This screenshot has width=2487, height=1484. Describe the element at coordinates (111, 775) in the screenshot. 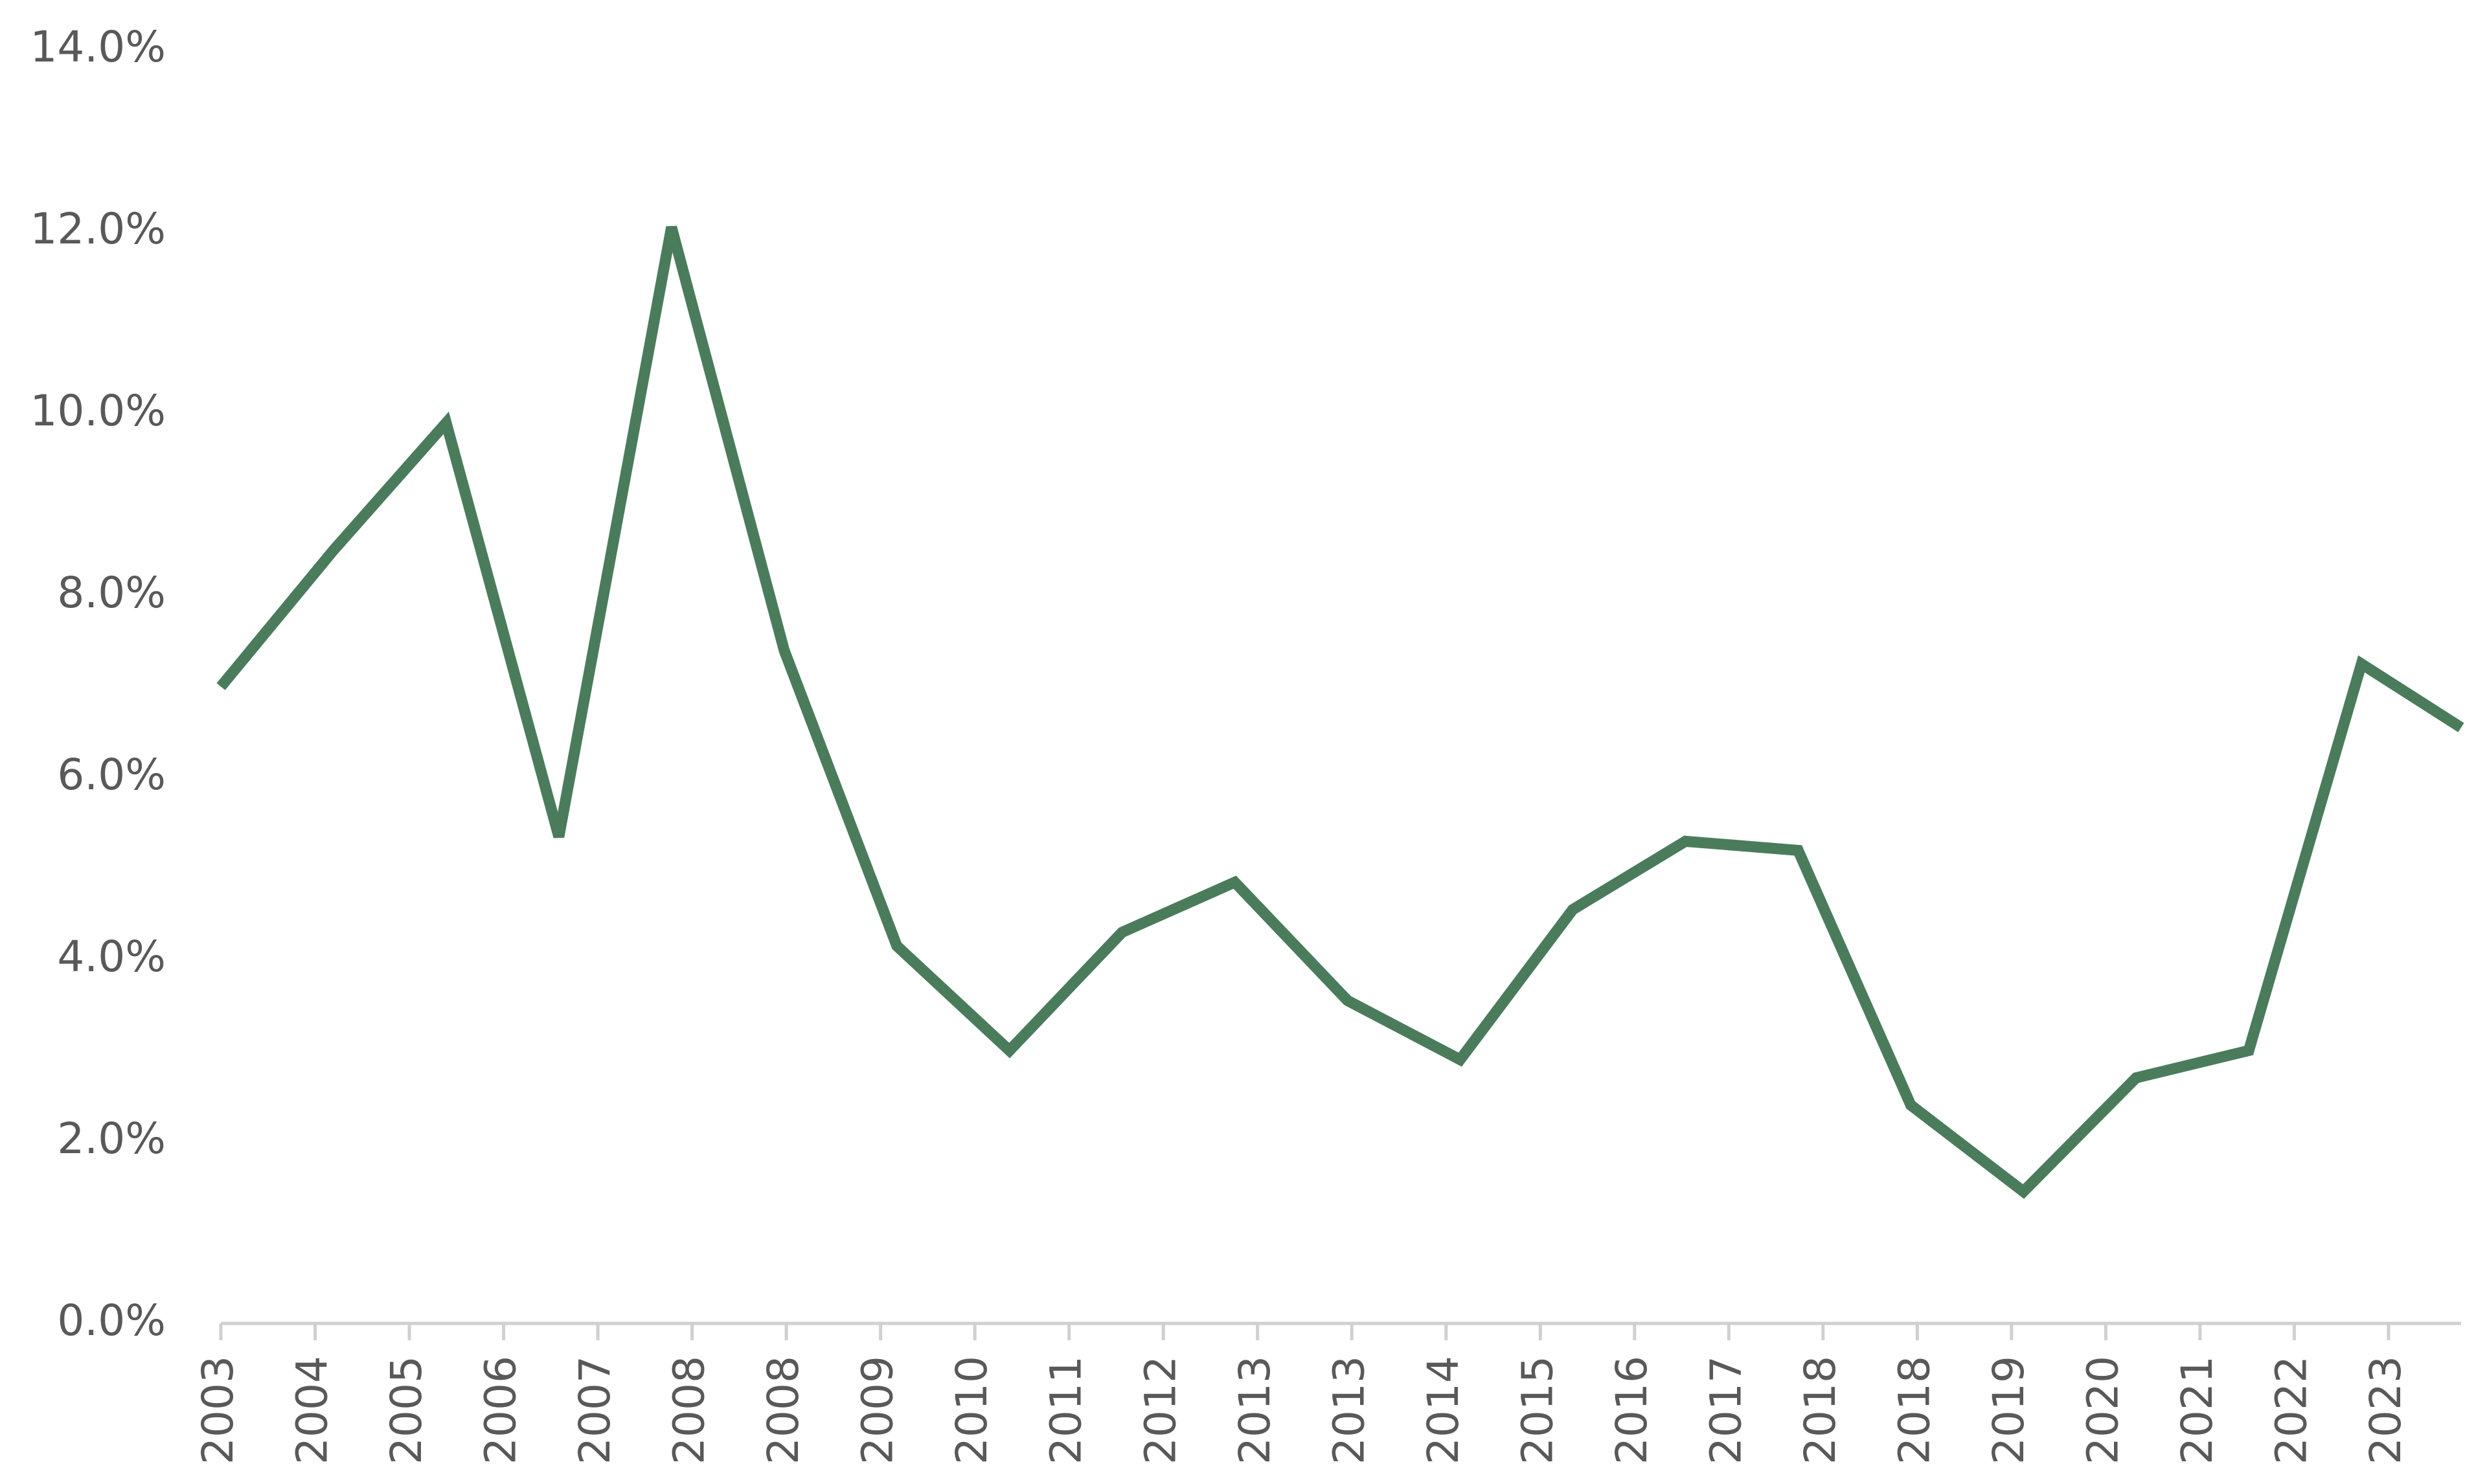

I see `y-tick-label: 6.0%` at that location.